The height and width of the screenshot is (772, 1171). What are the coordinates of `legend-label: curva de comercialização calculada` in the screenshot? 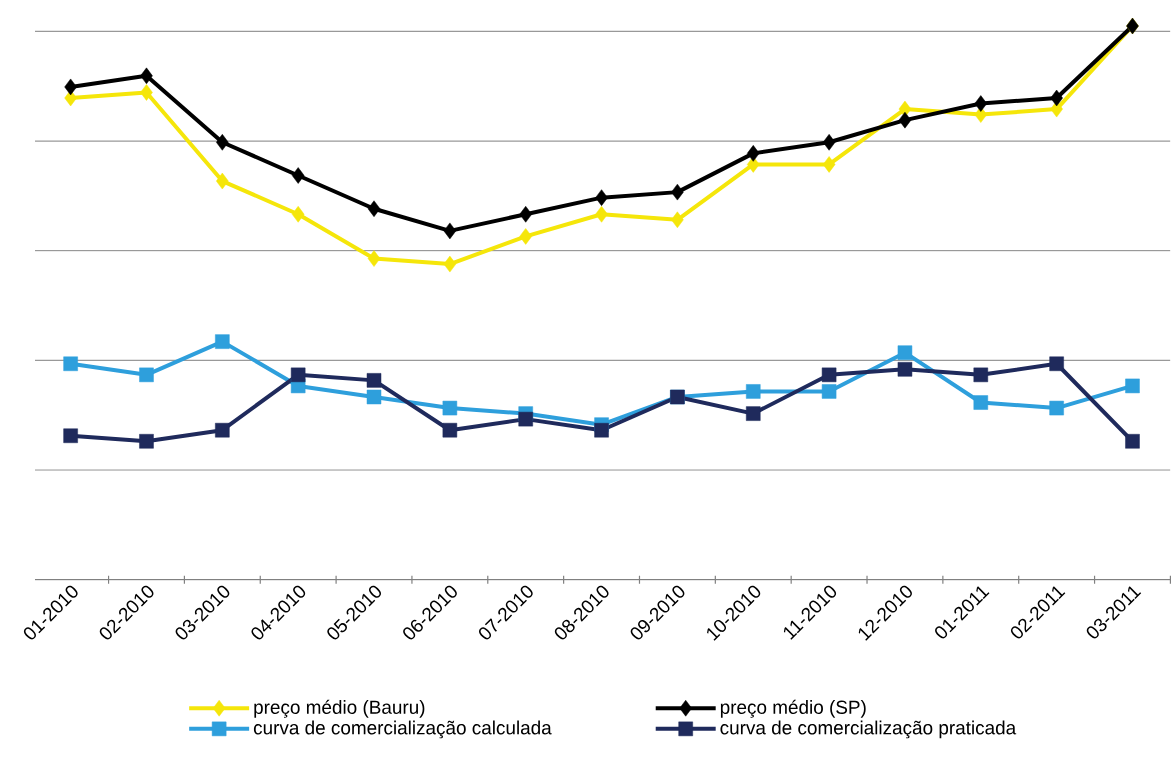 It's located at (402, 729).